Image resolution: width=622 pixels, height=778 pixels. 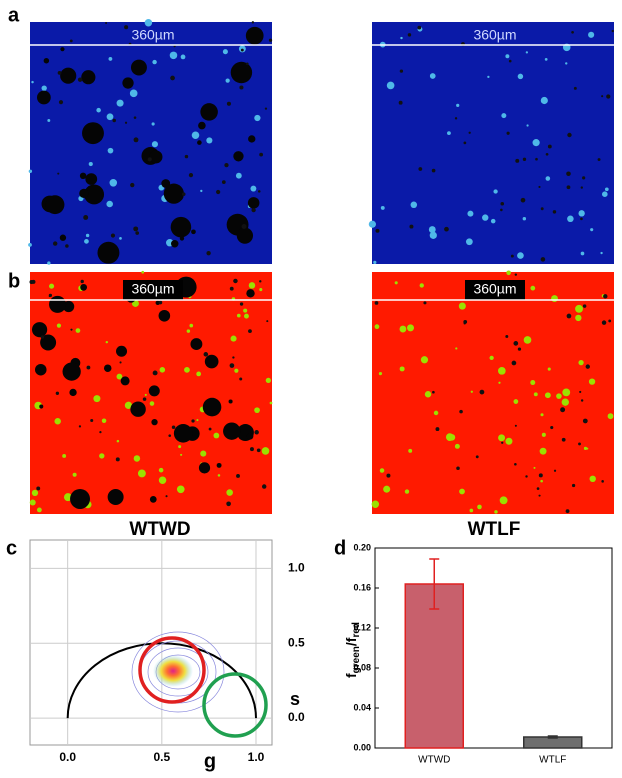 I want to click on bar, so click(x=434, y=666).